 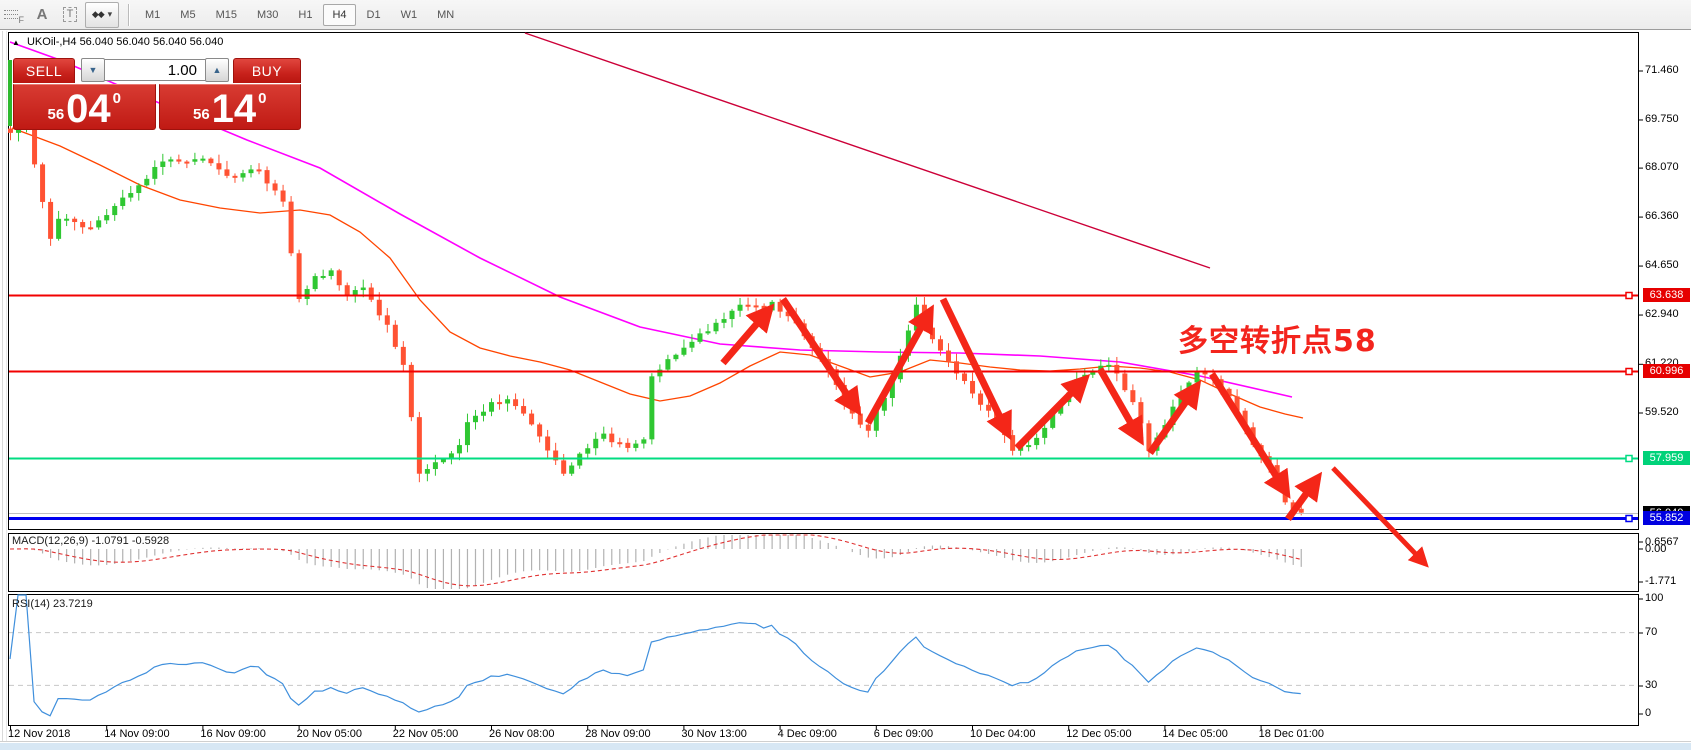 I want to click on time-axis-label: 16 Nov 09:00, so click(x=233, y=734).